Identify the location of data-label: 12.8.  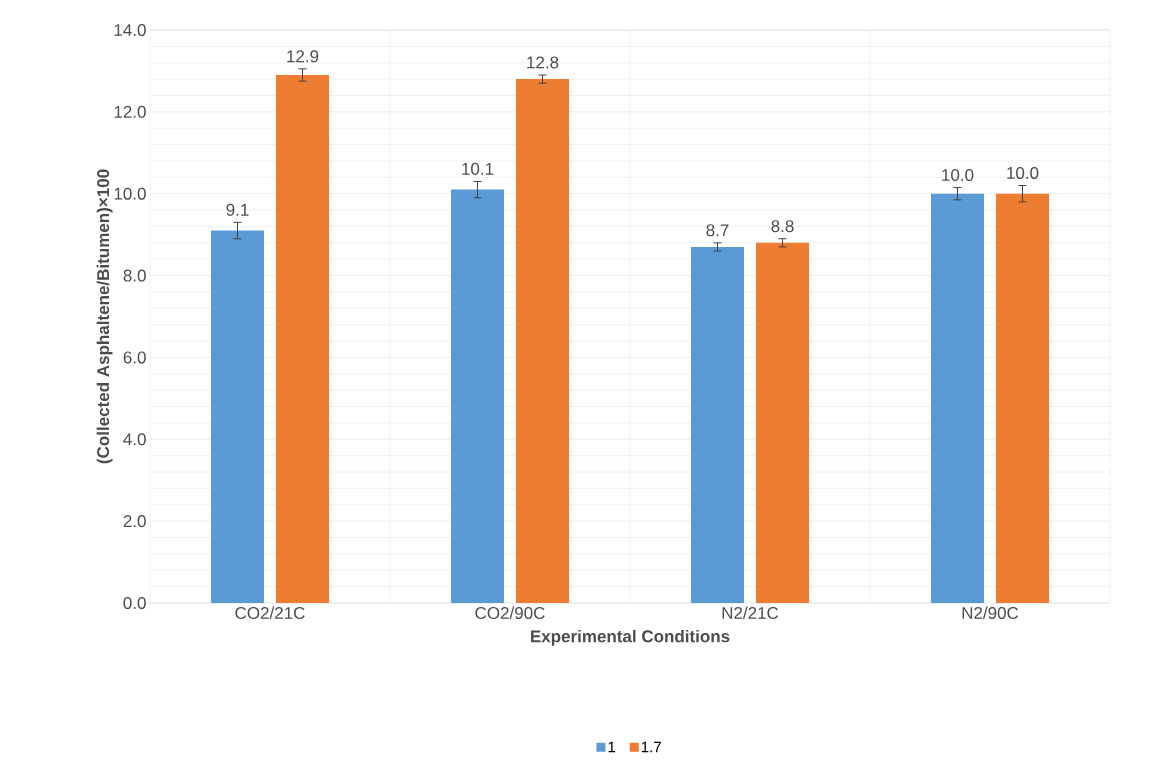
(543, 62).